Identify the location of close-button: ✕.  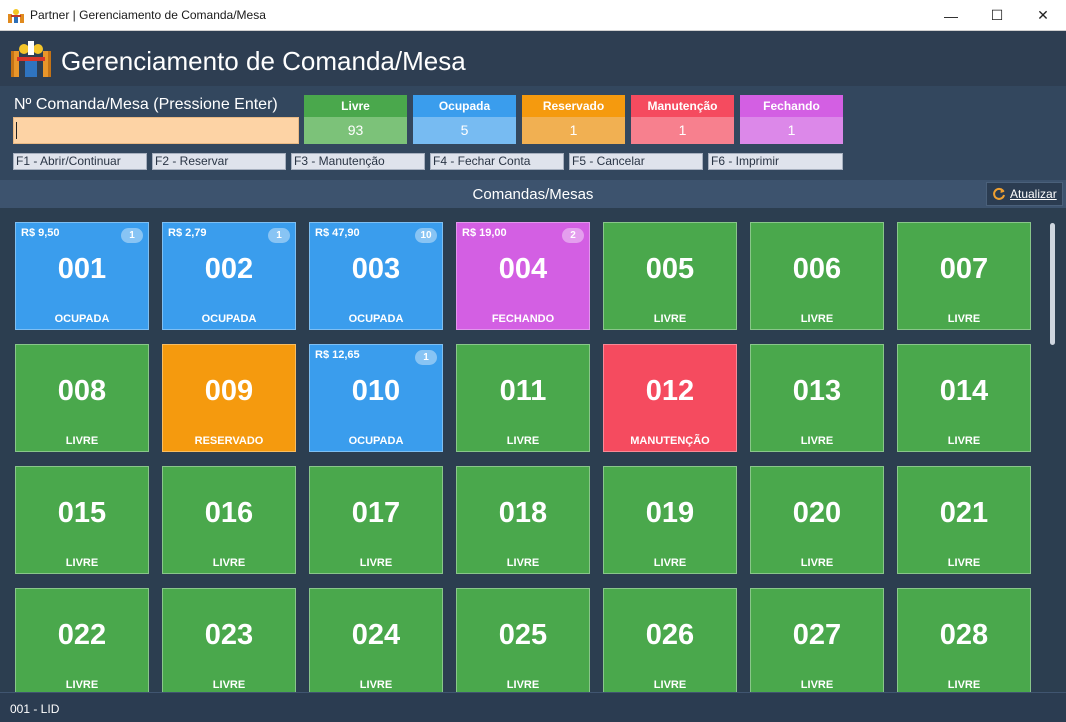
(1043, 15).